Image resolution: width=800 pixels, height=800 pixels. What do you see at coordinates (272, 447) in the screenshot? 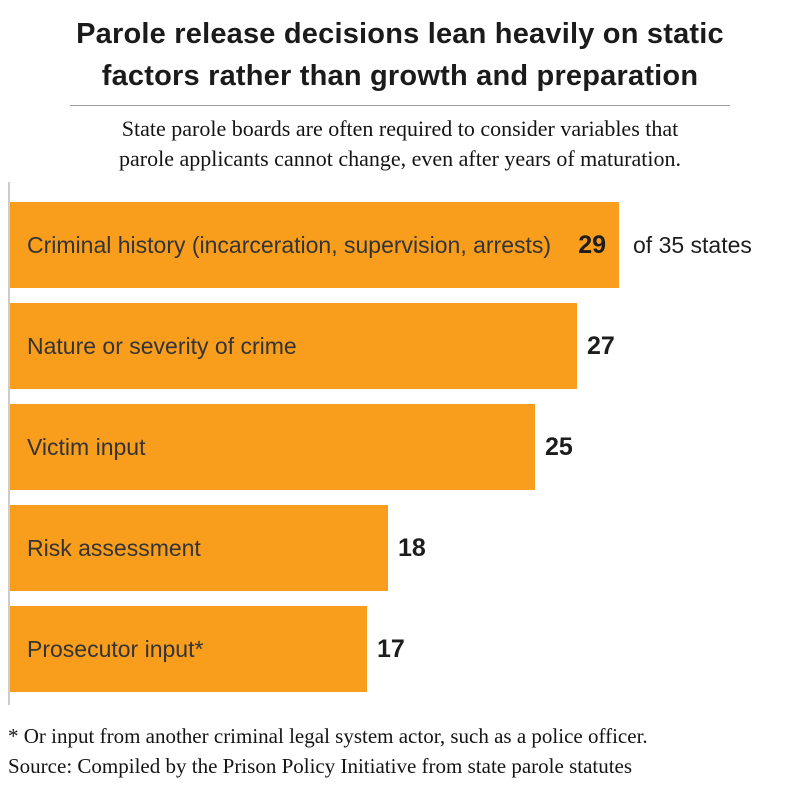
I see `bar: Victim input` at bounding box center [272, 447].